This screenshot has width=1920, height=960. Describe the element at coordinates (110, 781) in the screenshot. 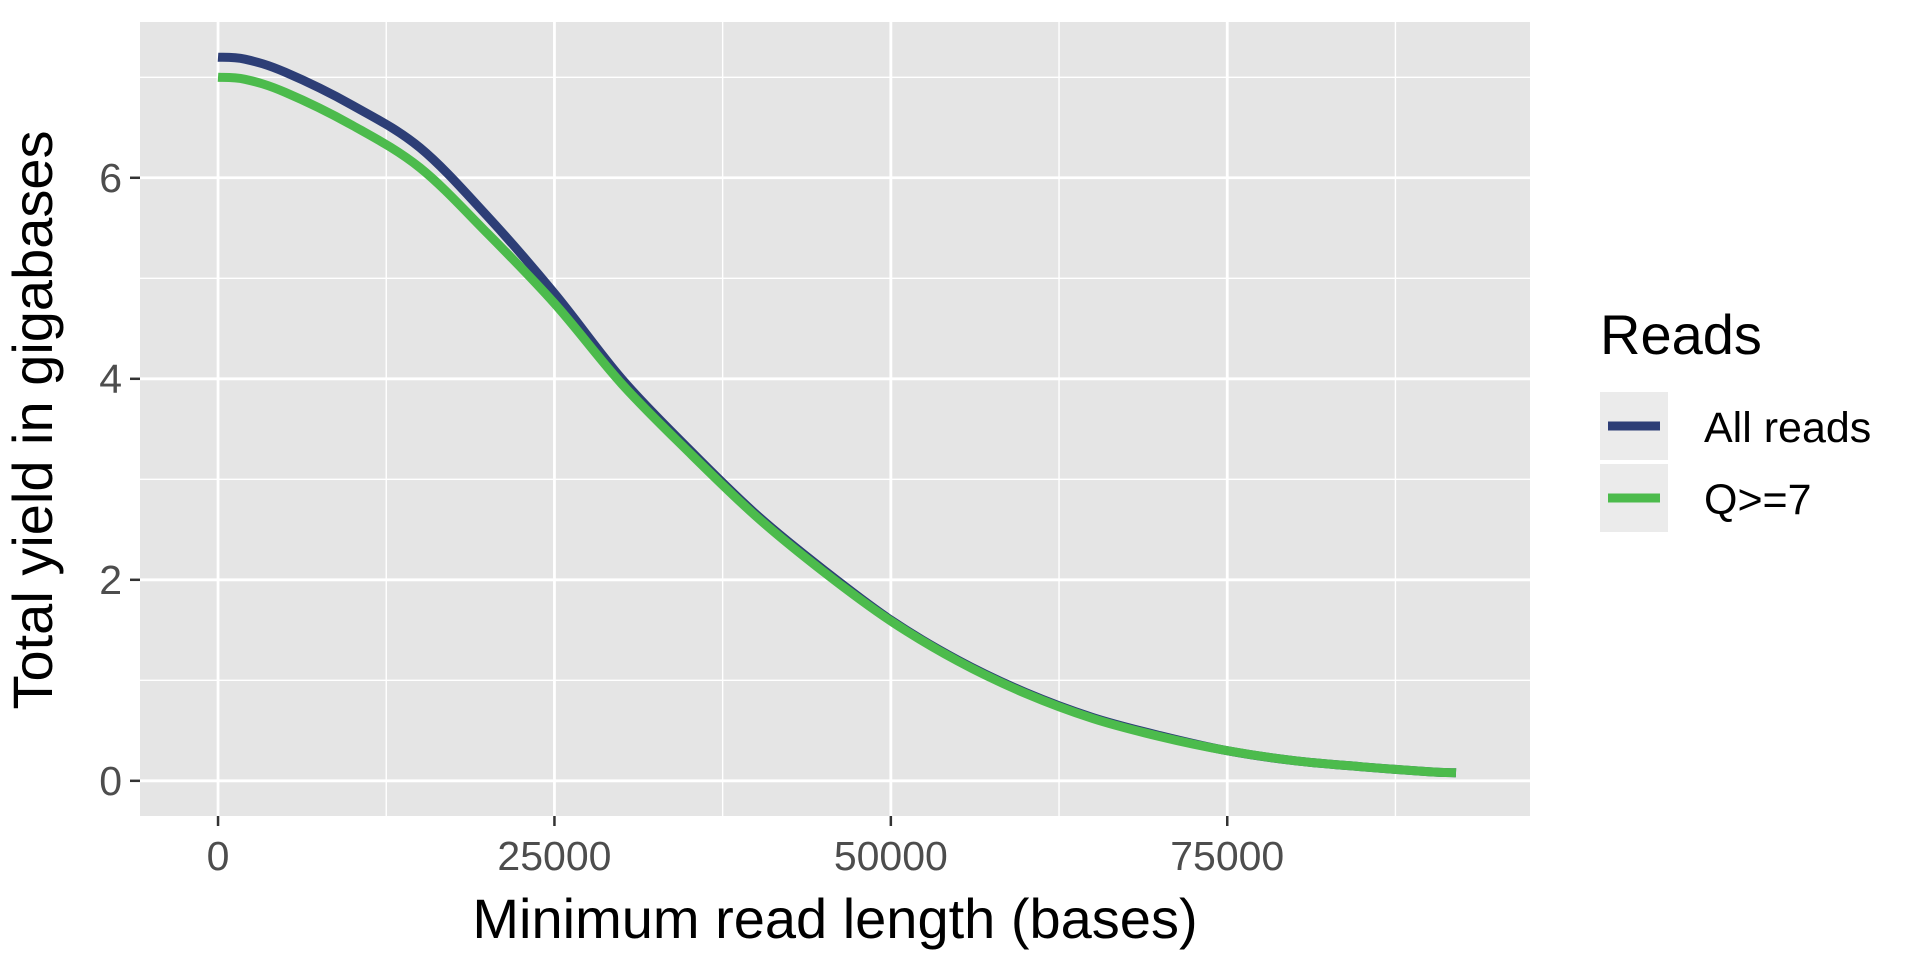

I see `y-tick-label: 0` at that location.